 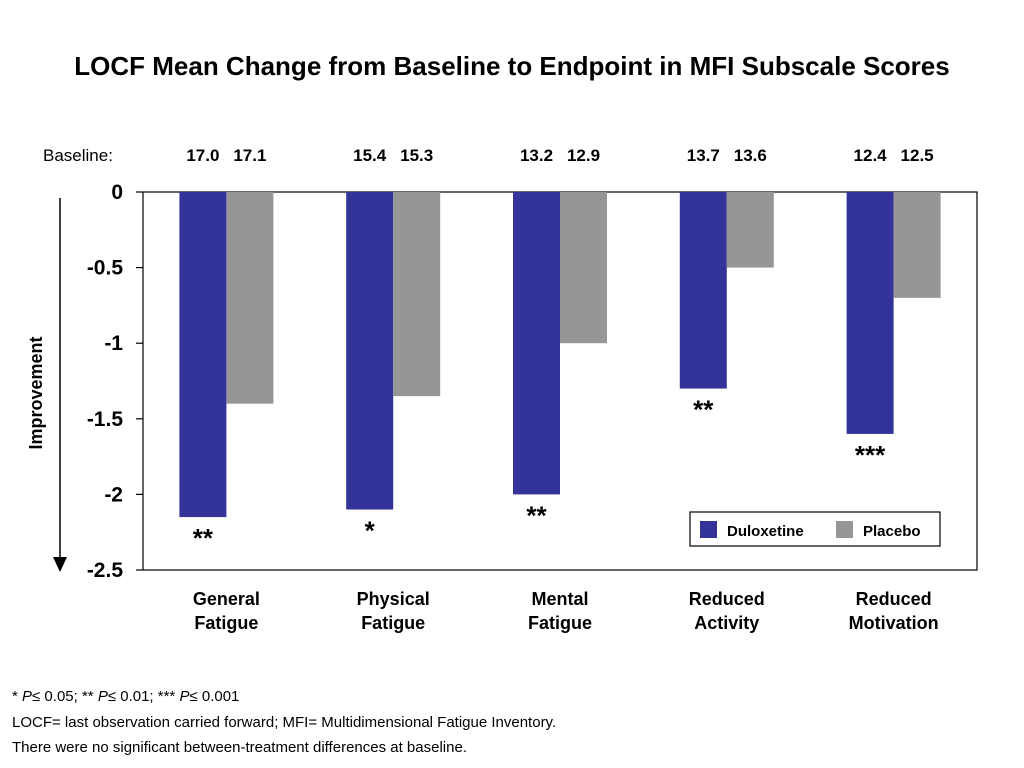 What do you see at coordinates (870, 455) in the screenshot?
I see `significance-marker: ***` at bounding box center [870, 455].